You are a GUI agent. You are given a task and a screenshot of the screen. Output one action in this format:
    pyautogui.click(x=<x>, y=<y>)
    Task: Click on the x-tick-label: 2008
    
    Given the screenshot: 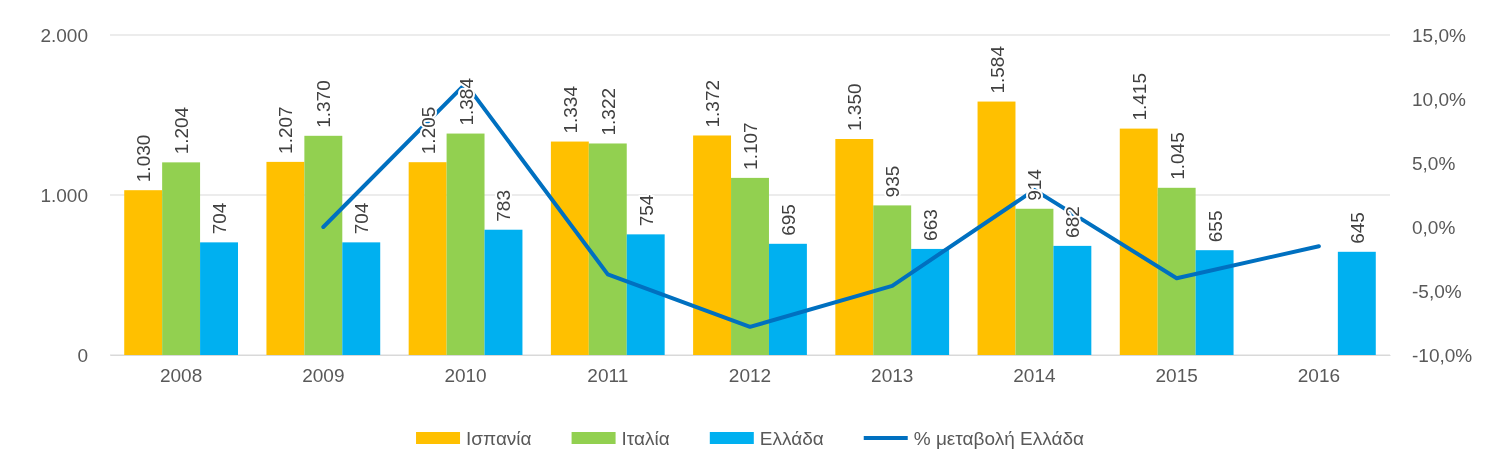 What is the action you would take?
    pyautogui.click(x=181, y=376)
    